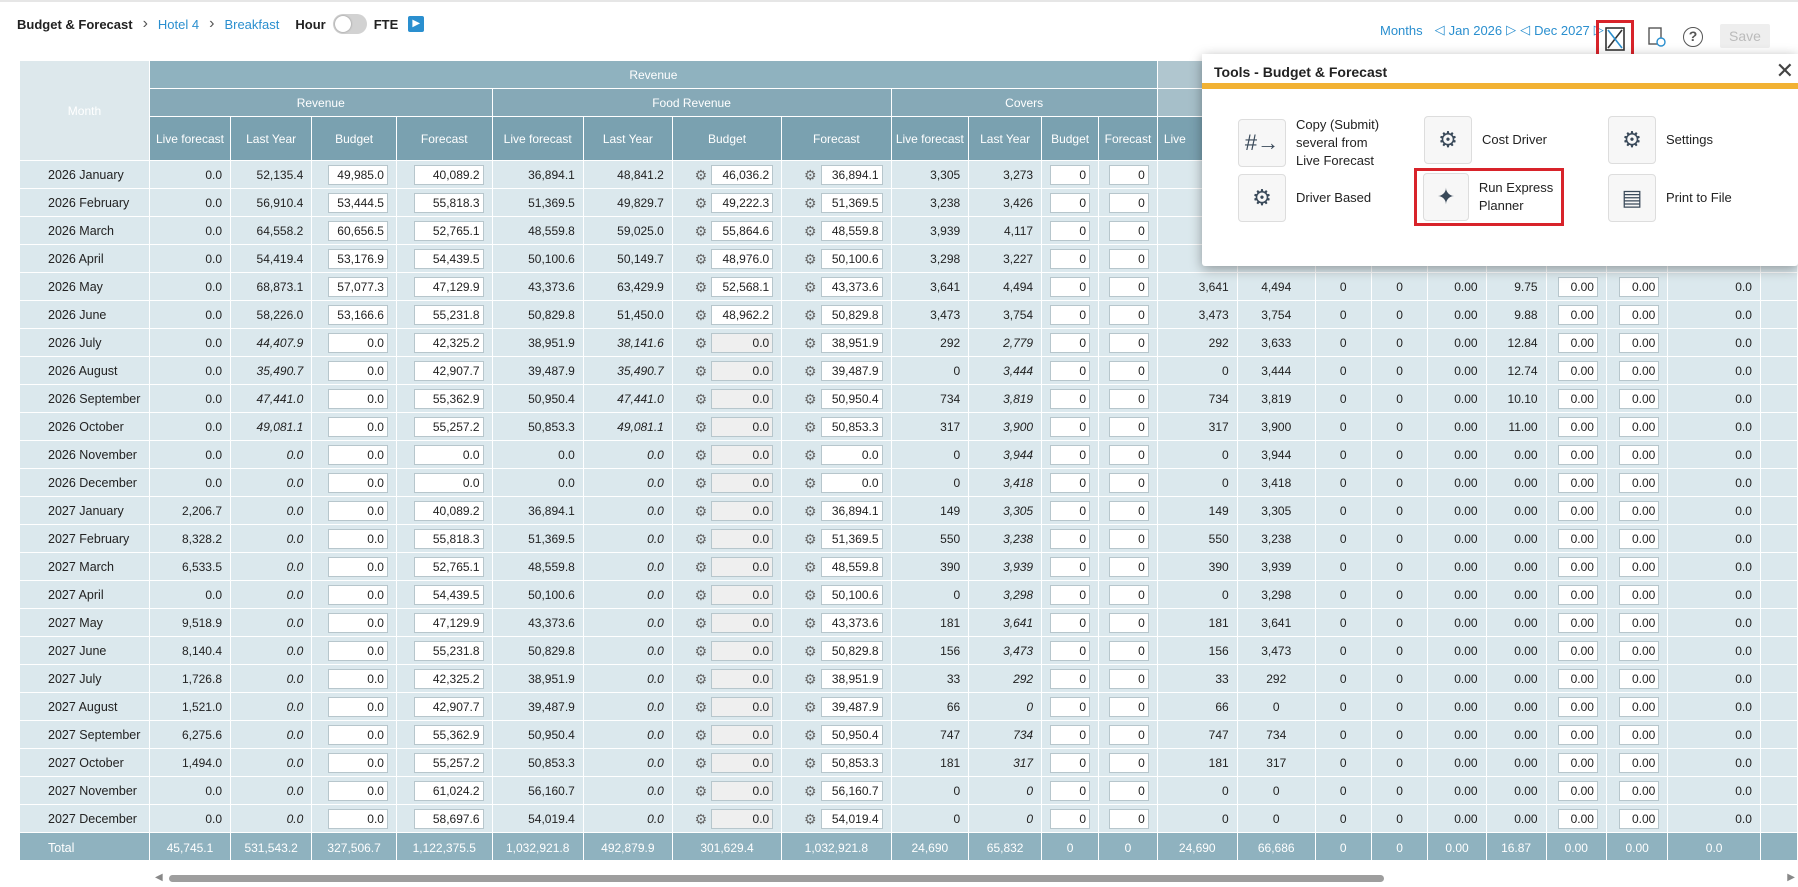 The image size is (1798, 887). I want to click on value-input: 38,951.9, so click(851, 678).